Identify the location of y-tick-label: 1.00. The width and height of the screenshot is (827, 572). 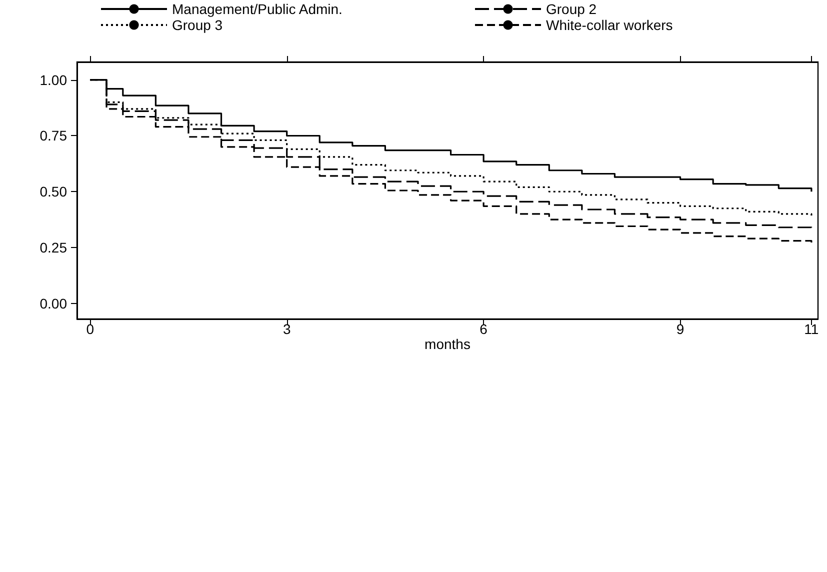
(54, 80).